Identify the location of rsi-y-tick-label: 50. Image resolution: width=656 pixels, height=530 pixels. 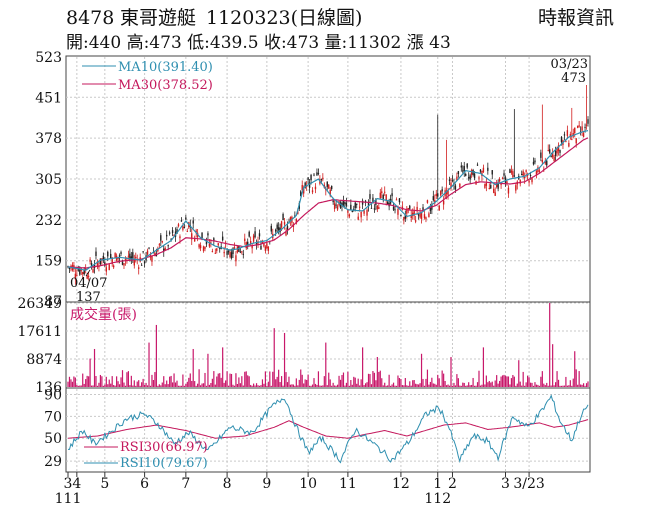
(53, 439).